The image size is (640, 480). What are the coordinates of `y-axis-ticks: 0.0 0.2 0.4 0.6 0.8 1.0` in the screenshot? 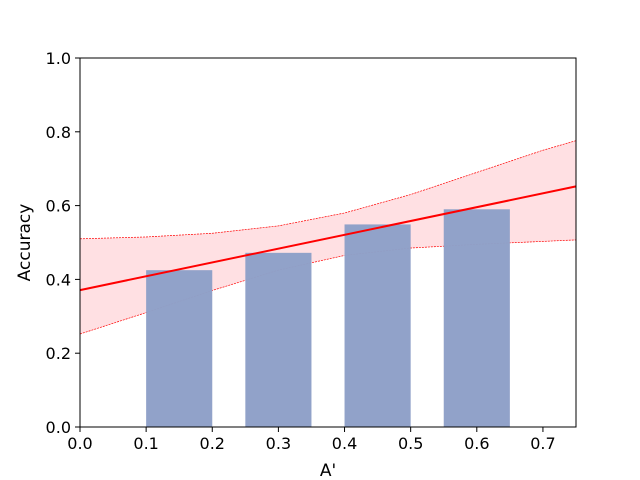 It's located at (63, 243).